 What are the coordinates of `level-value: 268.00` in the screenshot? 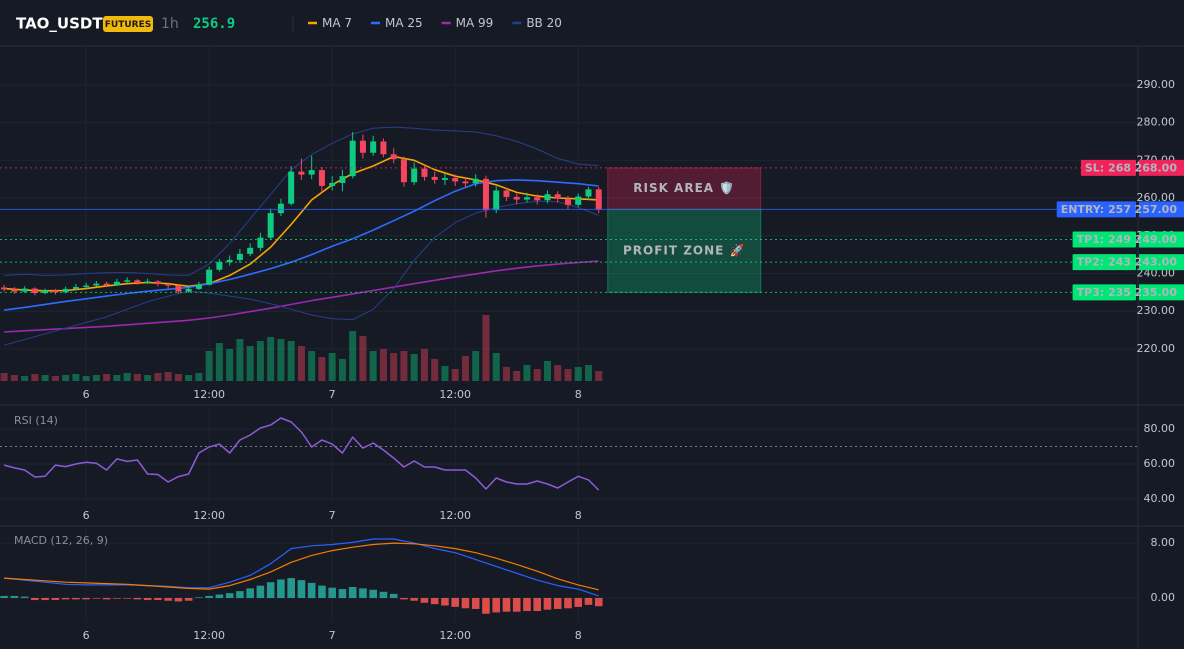 It's located at (1156, 167).